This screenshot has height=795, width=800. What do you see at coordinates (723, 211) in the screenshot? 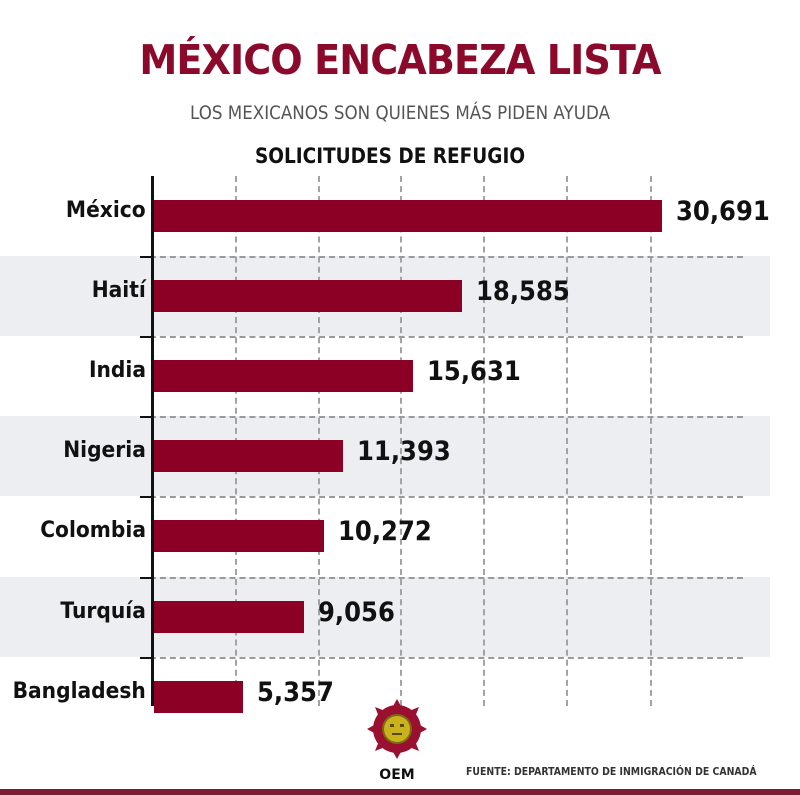
I see `value-label: 30,691` at bounding box center [723, 211].